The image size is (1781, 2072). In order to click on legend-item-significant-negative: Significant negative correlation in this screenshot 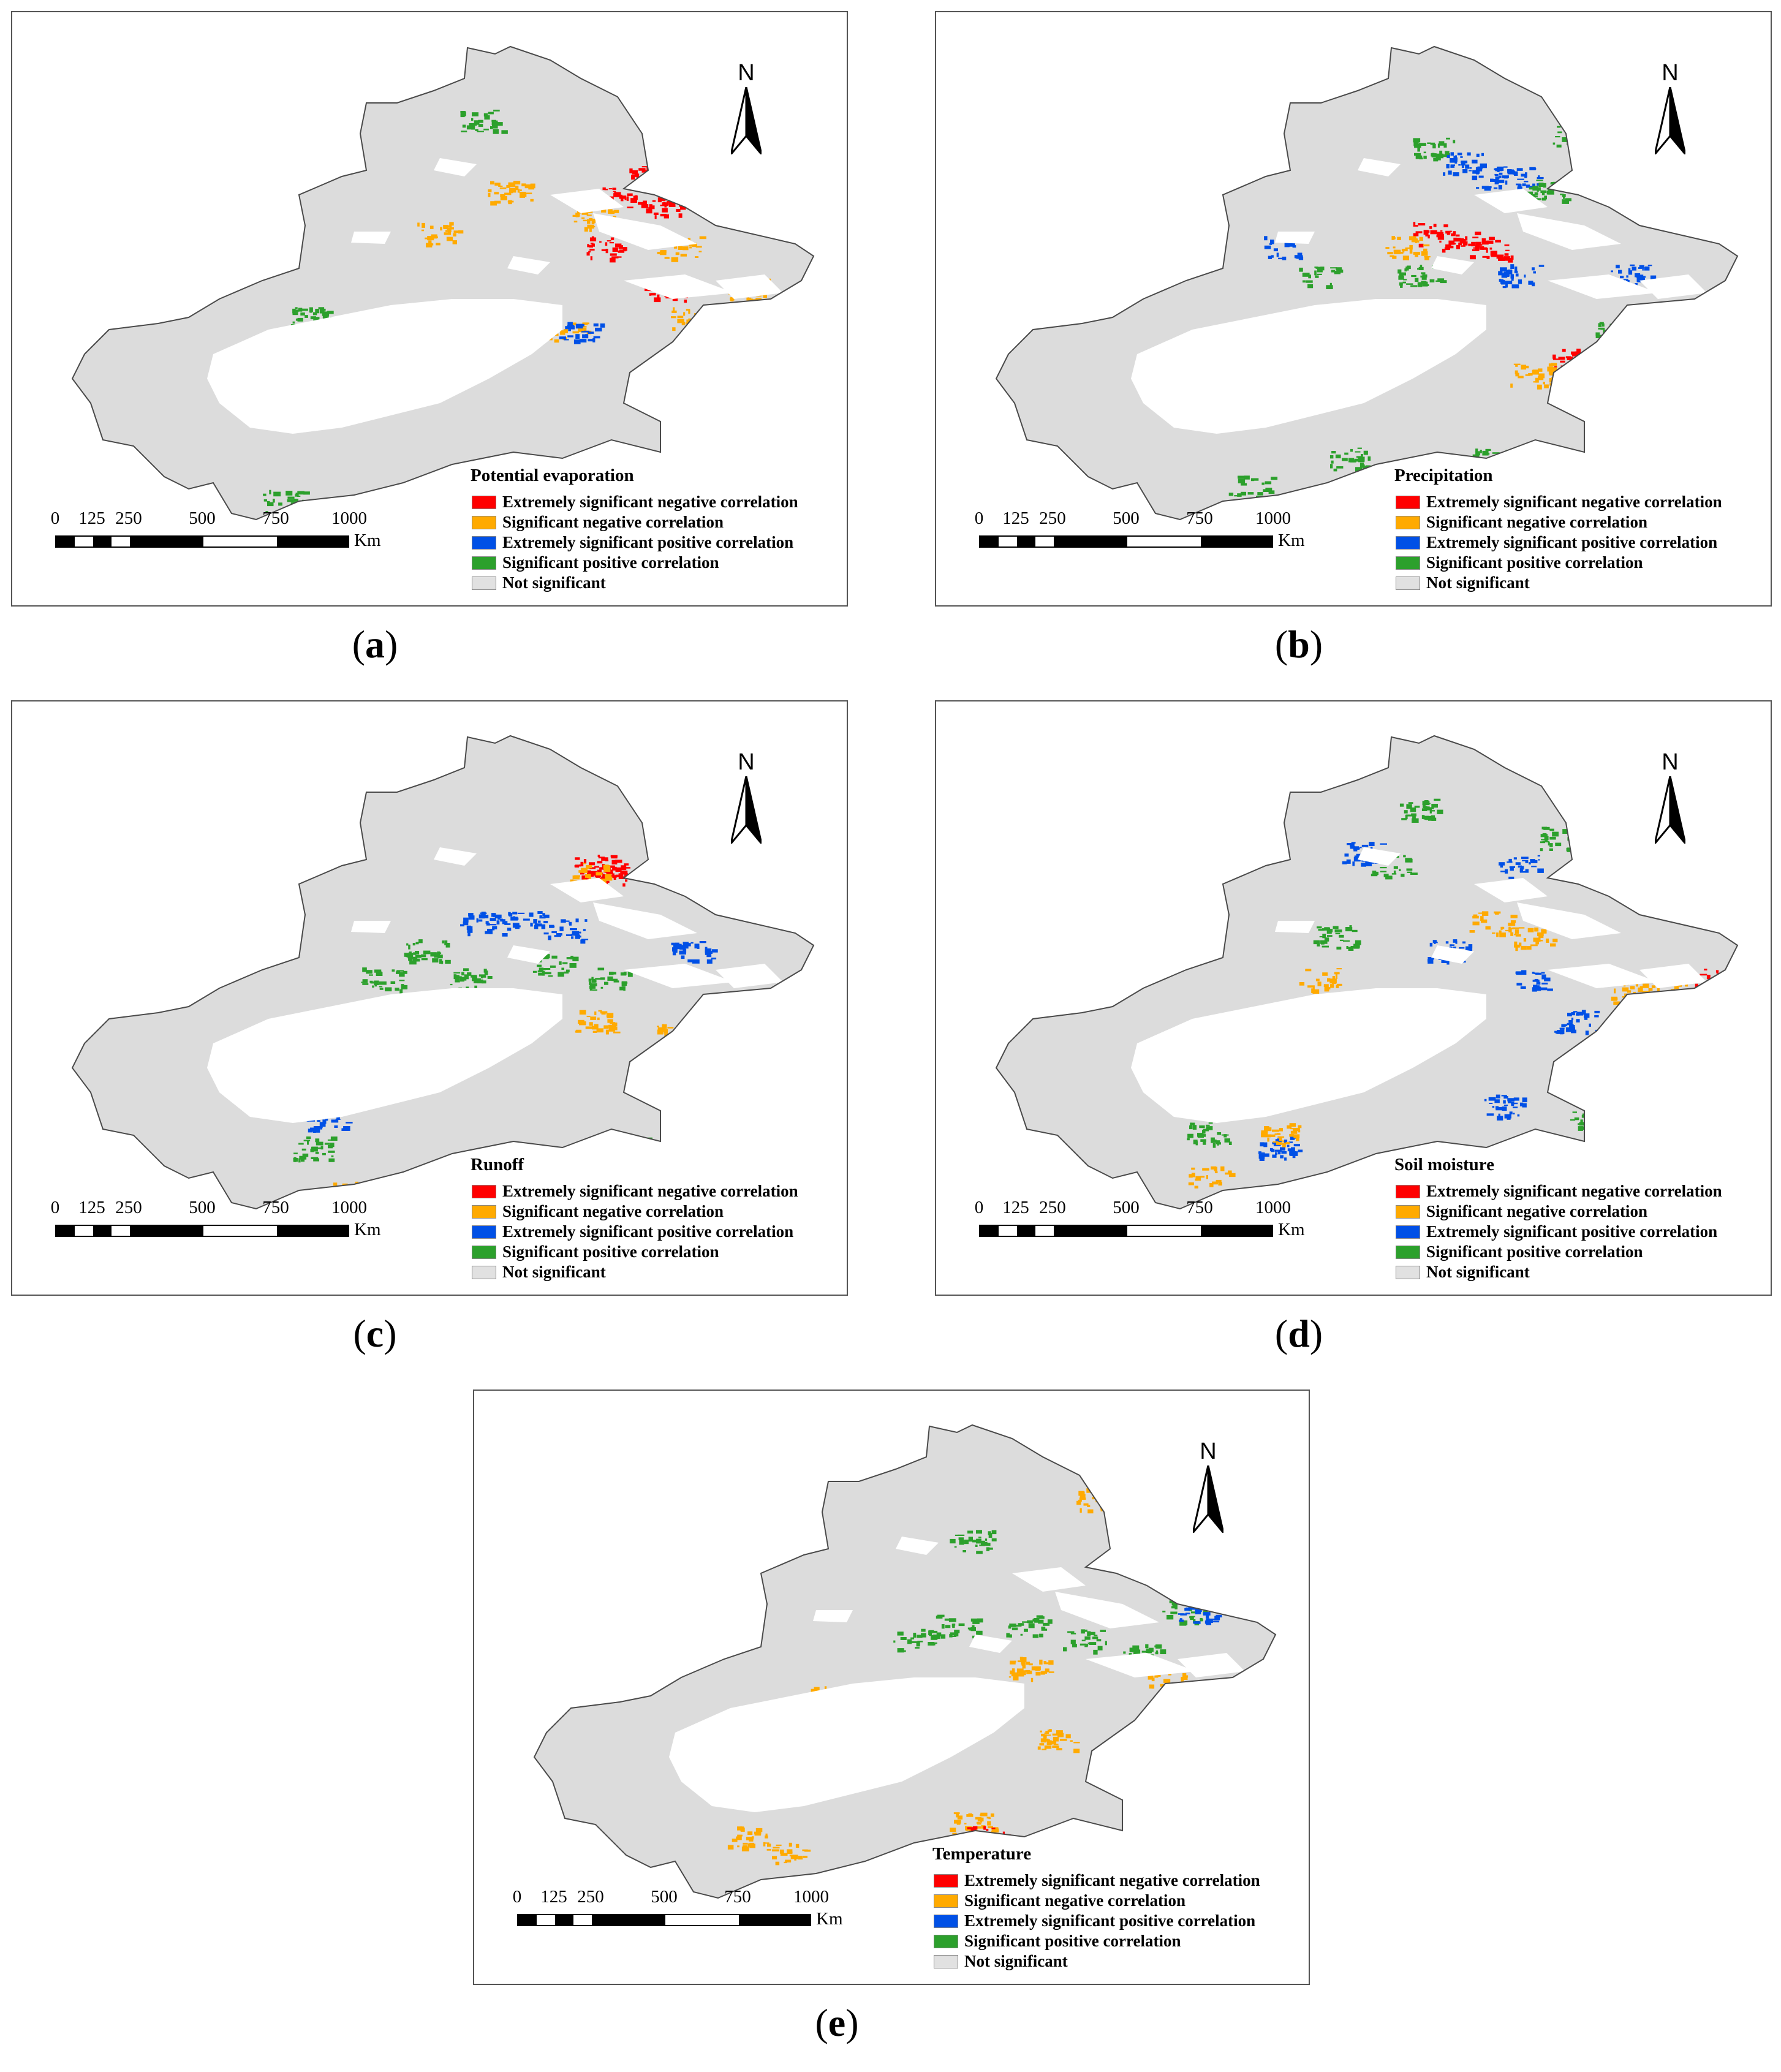, I will do `click(1579, 522)`.